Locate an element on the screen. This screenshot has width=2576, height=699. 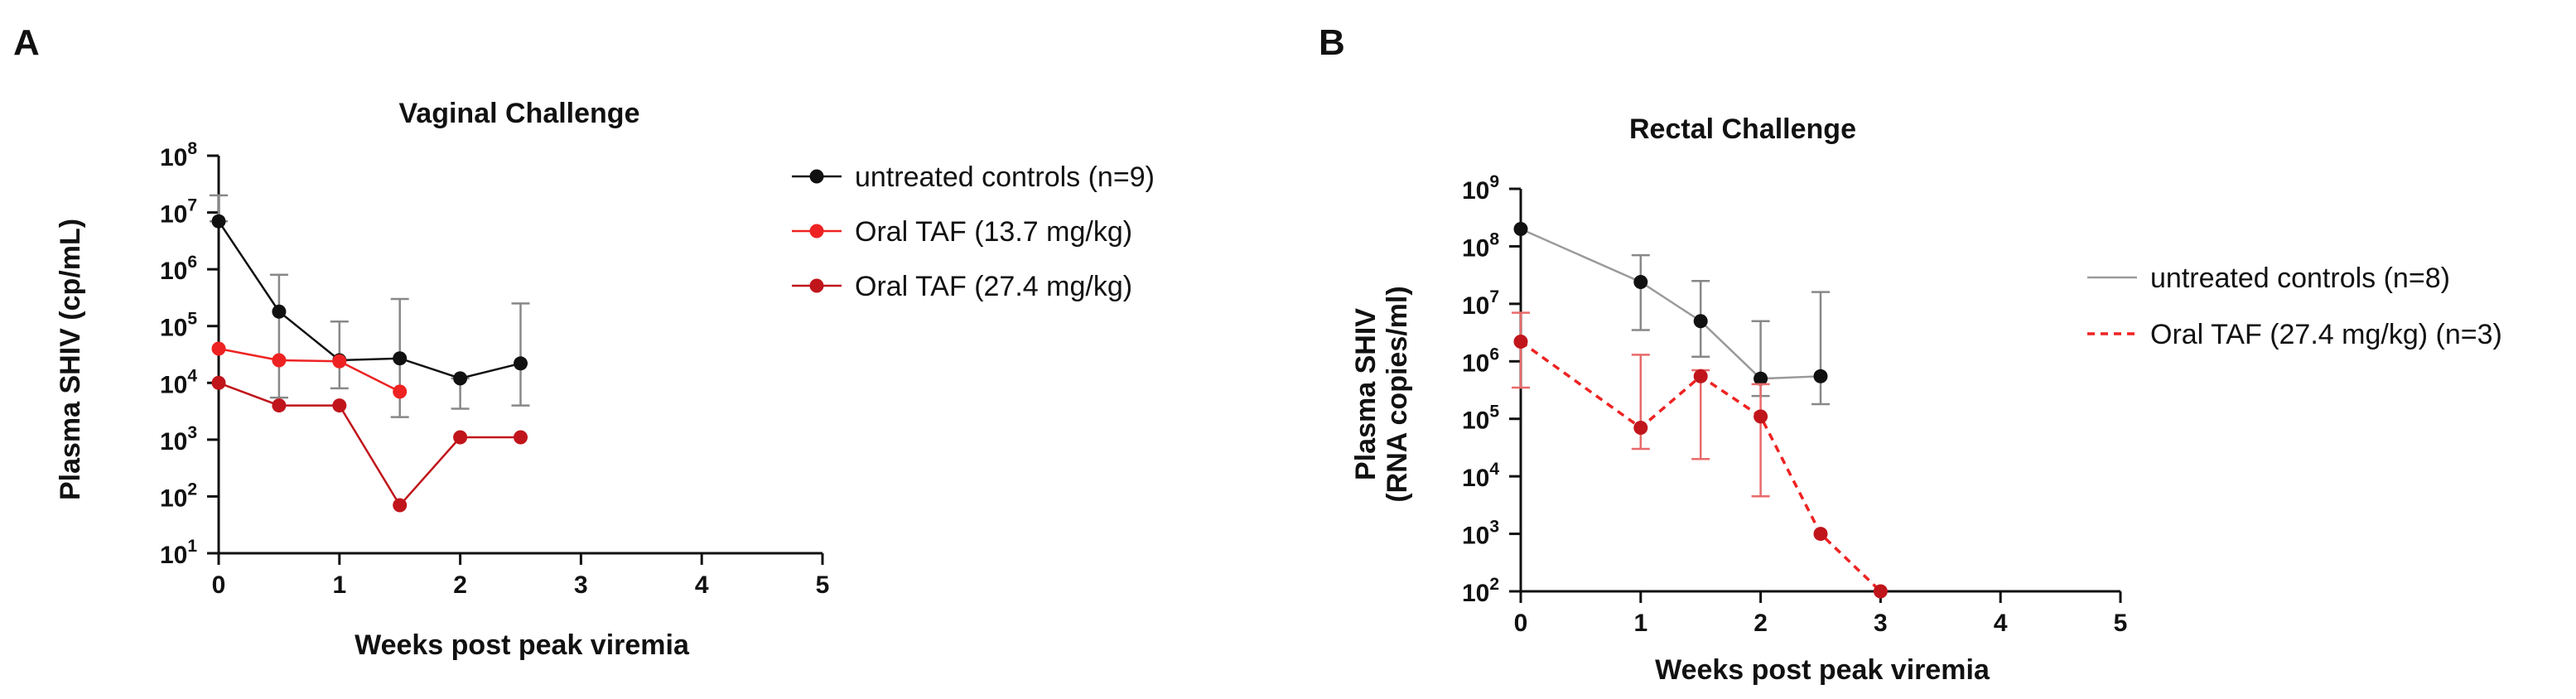
panel-a-y-tick-label: 10³ is located at coordinates (178, 439).